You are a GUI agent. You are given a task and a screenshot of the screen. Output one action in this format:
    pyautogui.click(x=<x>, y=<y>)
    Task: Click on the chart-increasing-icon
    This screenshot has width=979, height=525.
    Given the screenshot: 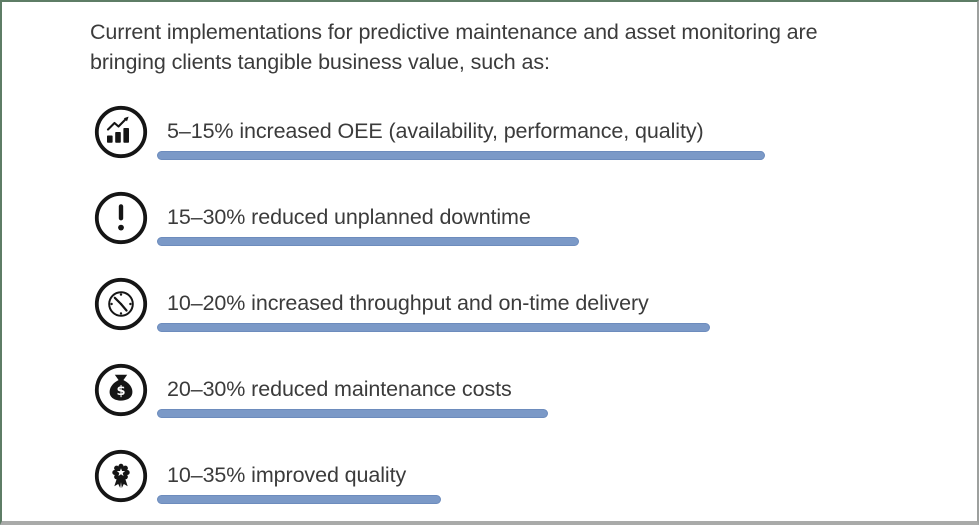 What is the action you would take?
    pyautogui.click(x=121, y=132)
    